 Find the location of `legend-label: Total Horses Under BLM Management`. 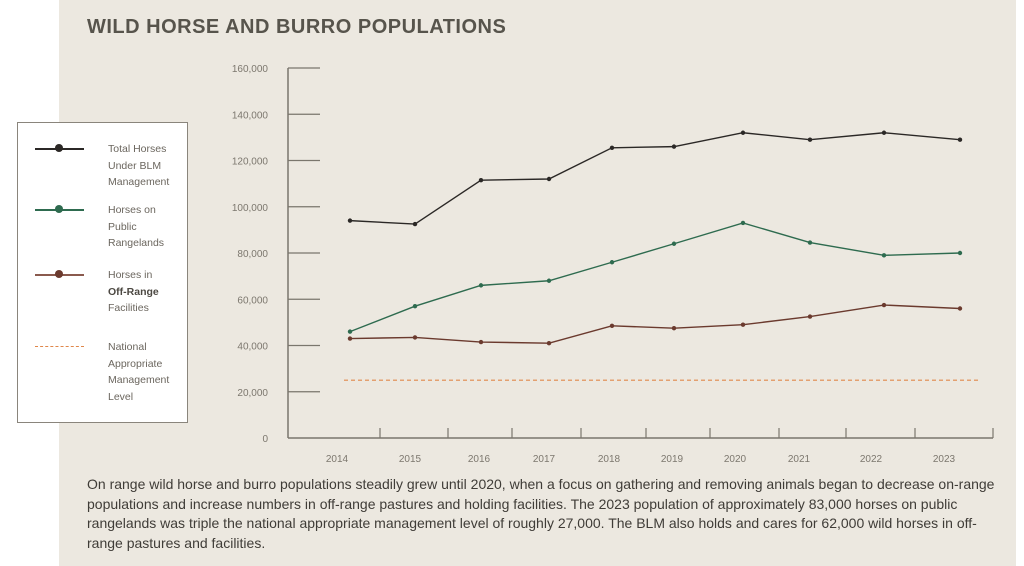

legend-label: Total Horses Under BLM Management is located at coordinates (139, 165).